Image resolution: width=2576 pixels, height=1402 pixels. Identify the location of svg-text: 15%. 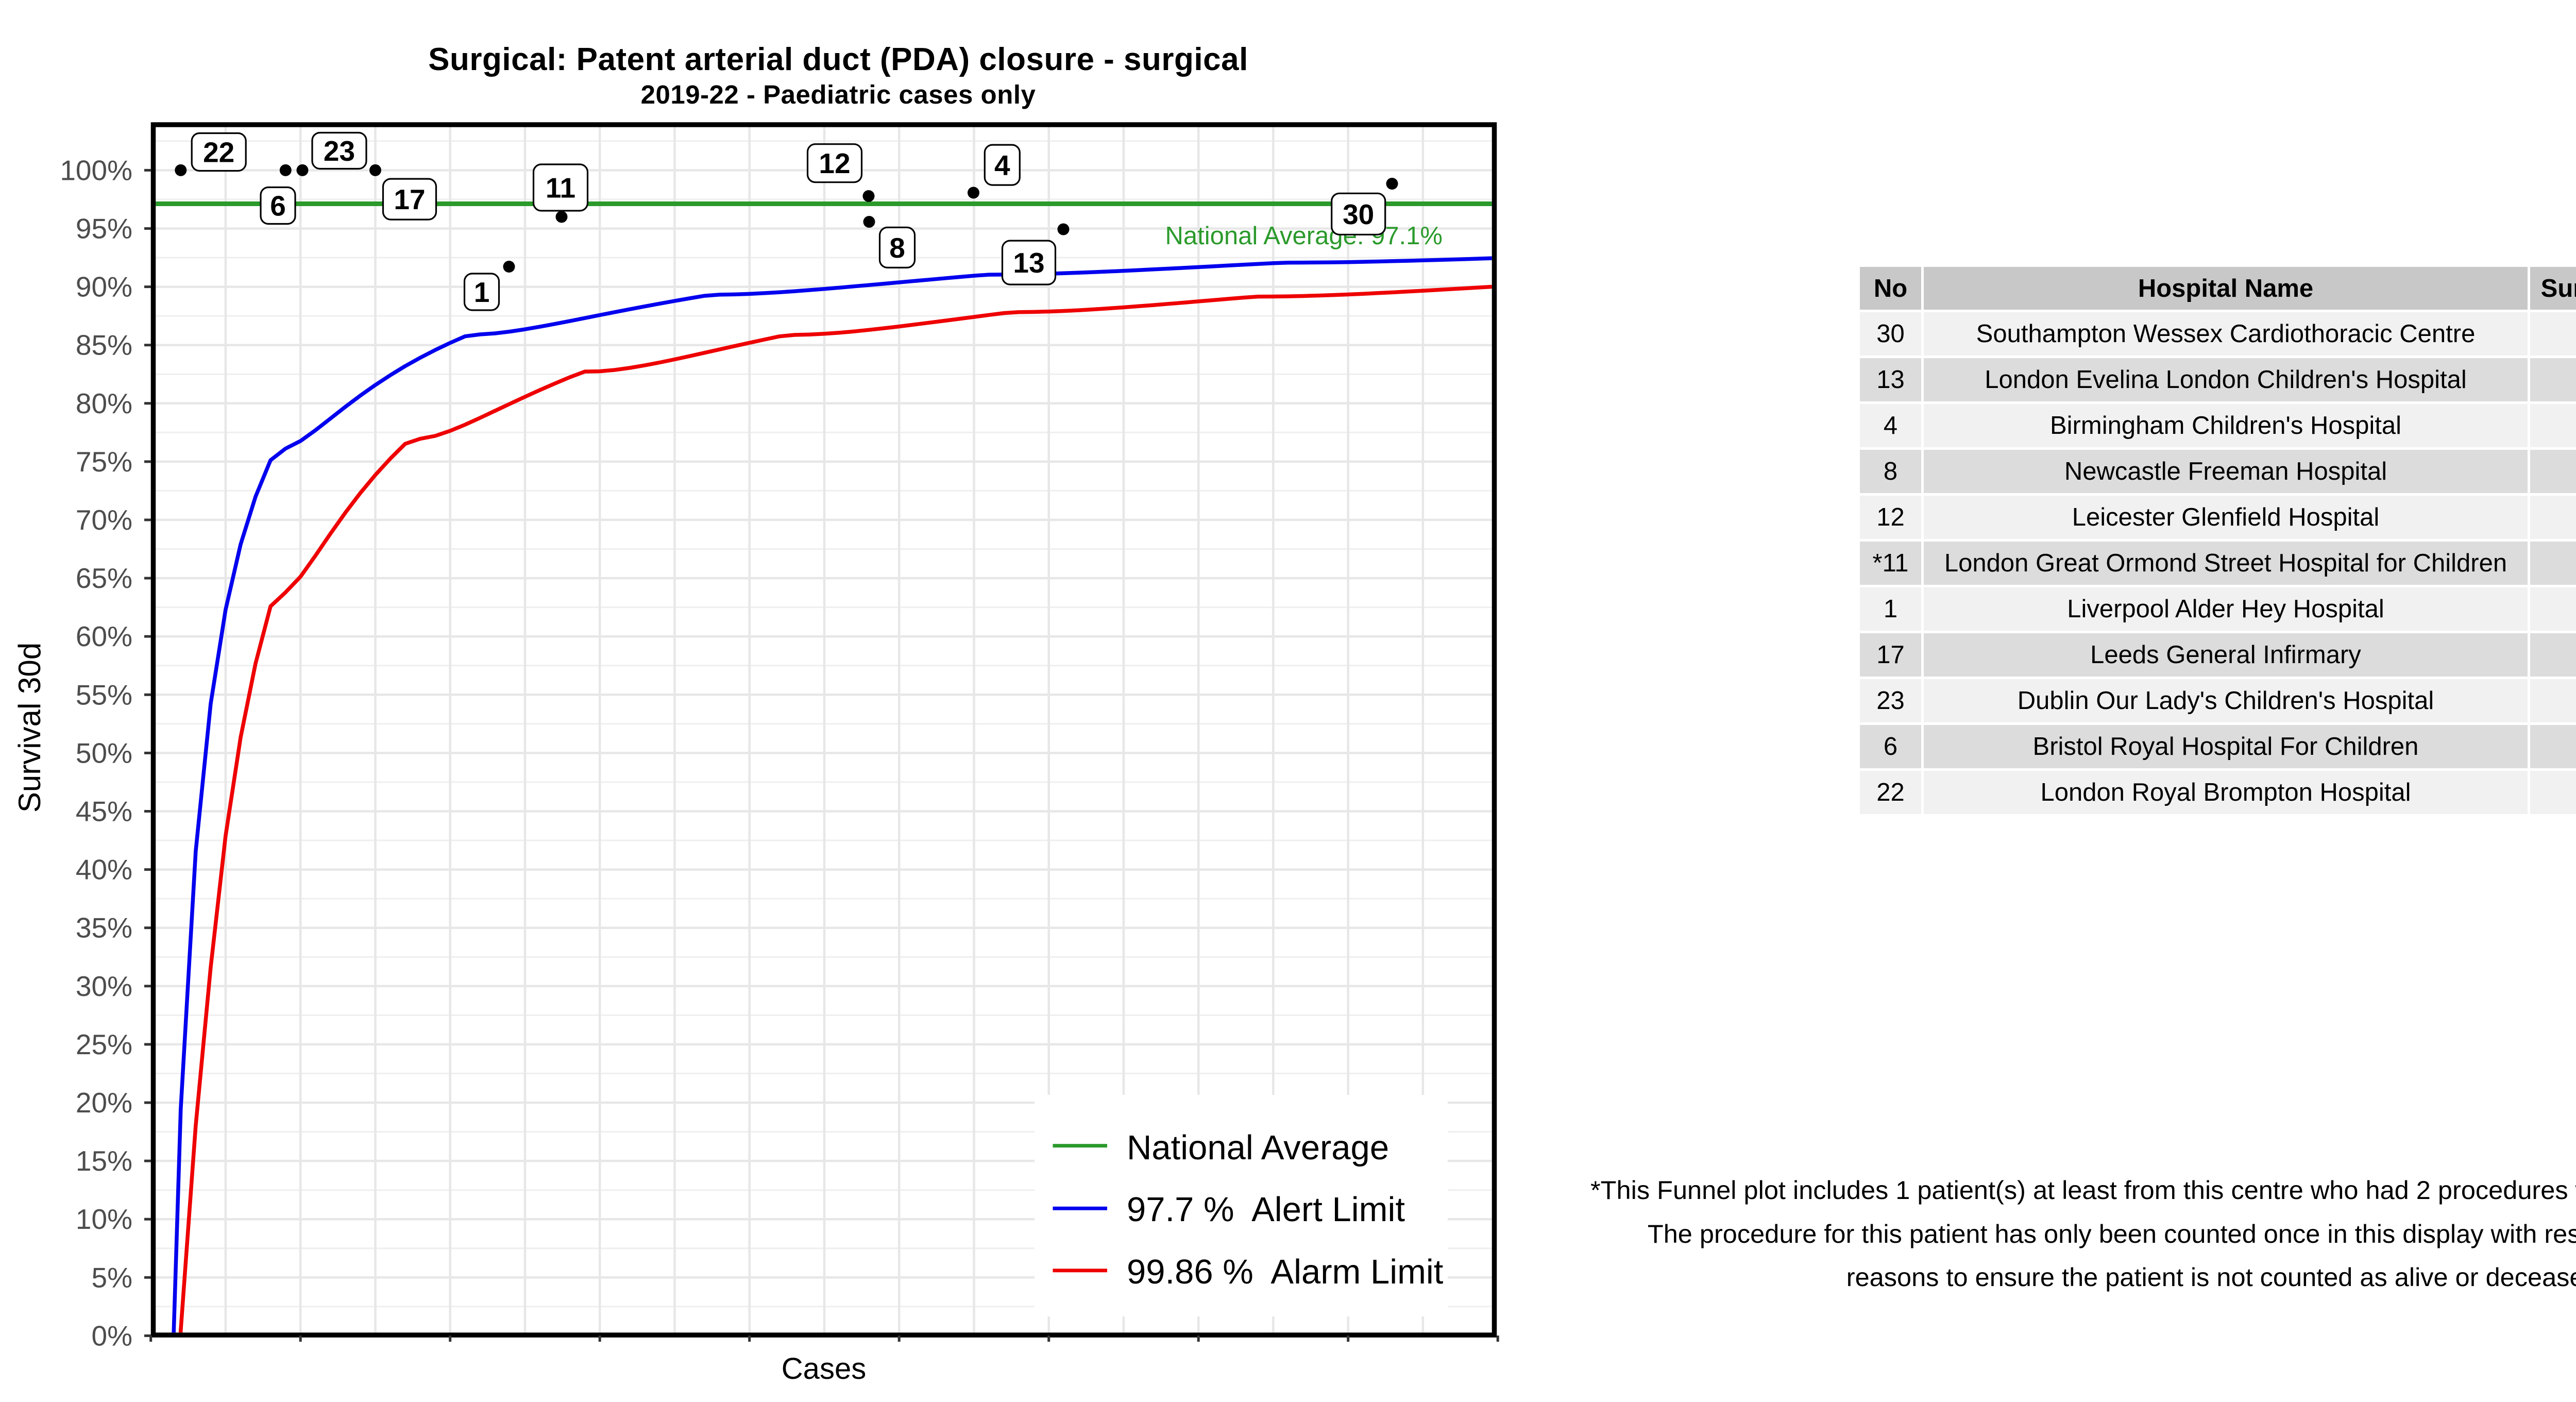
(104, 1161).